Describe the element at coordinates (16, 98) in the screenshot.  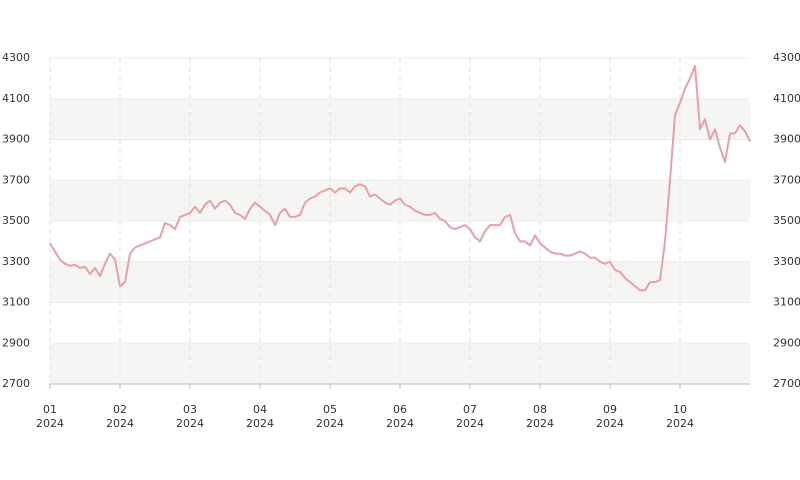
I see `y-tick-label: 4100` at that location.